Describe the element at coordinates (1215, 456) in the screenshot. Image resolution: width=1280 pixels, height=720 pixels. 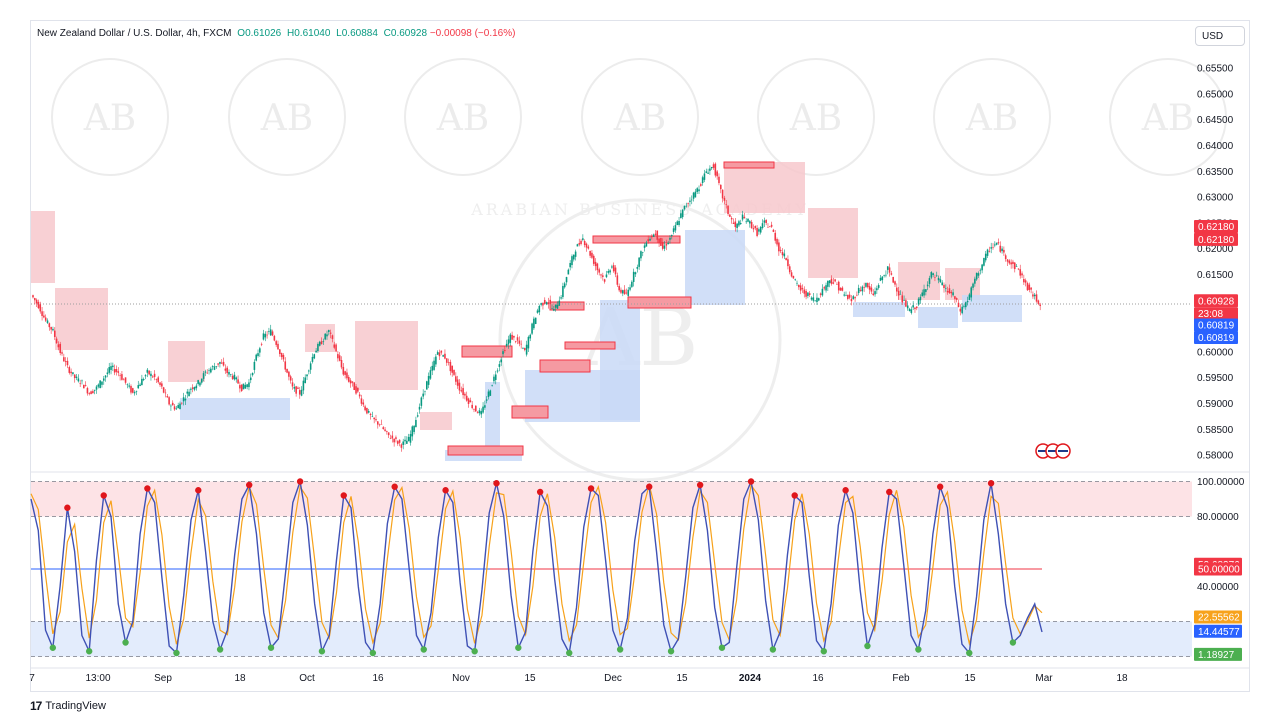
I see `price-axis-tick: 0.58000` at that location.